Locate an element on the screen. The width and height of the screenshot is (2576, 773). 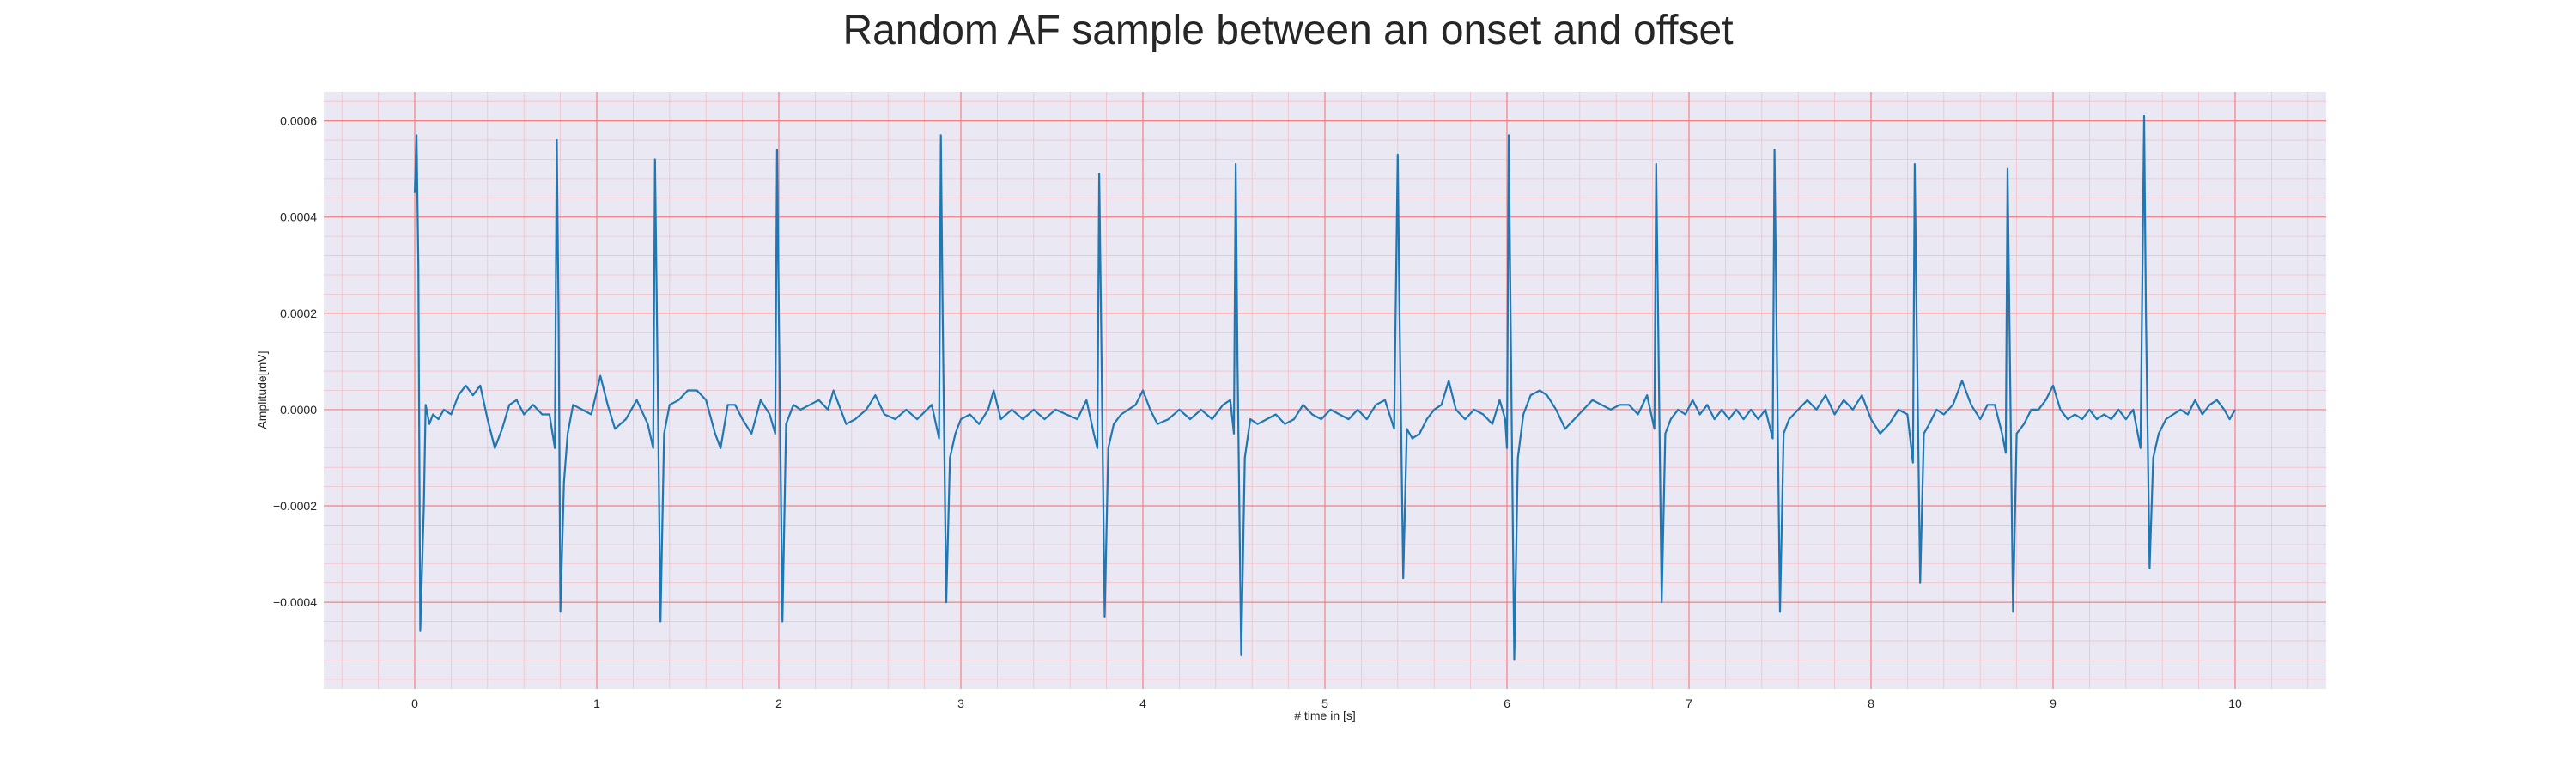
y-tick-label: −0.0002 is located at coordinates (295, 506).